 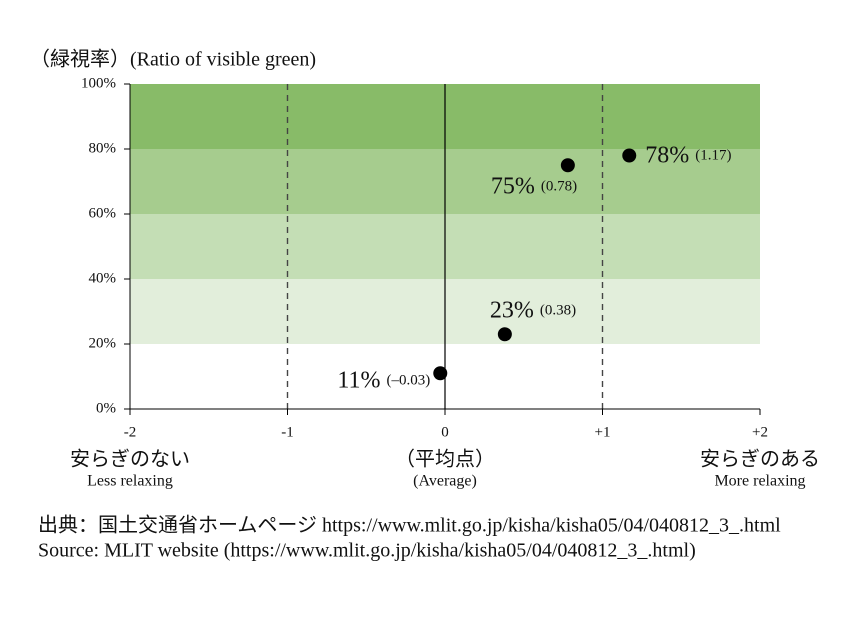 What do you see at coordinates (445, 459) in the screenshot?
I see `x-annotation: （平均点）` at bounding box center [445, 459].